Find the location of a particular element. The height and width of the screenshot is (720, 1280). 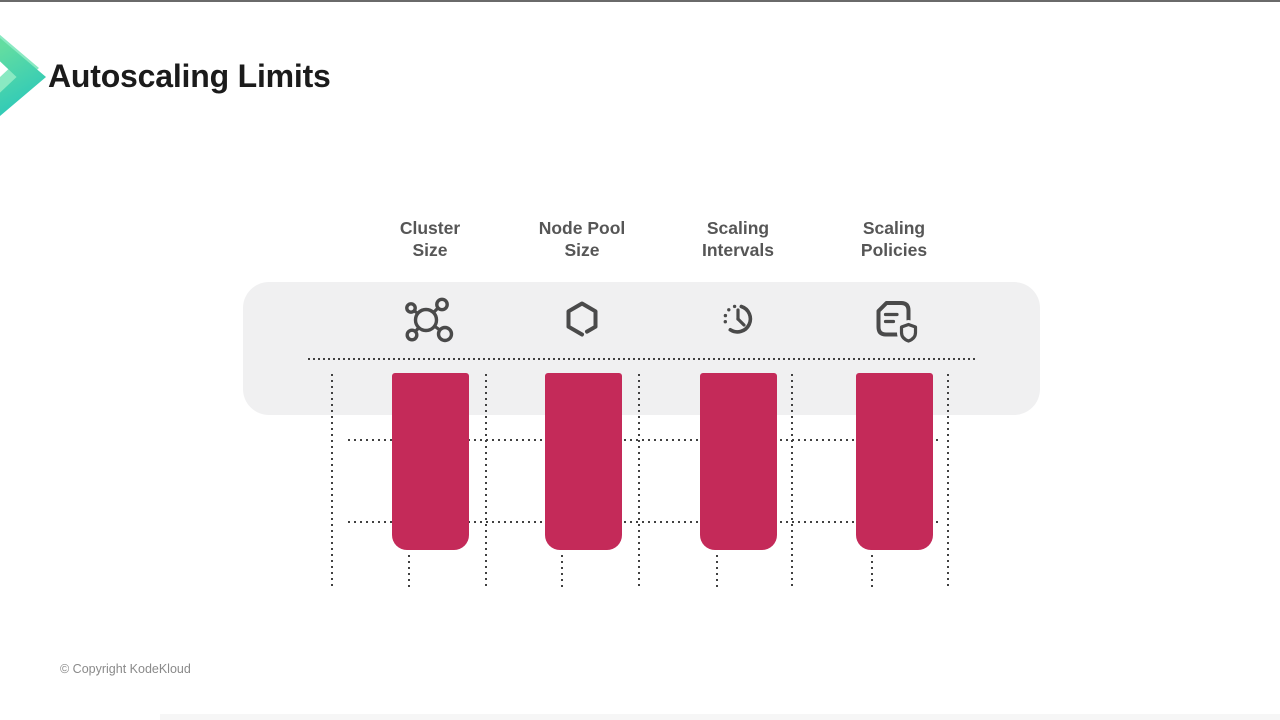

column-header-line: Cluster is located at coordinates (430, 228).